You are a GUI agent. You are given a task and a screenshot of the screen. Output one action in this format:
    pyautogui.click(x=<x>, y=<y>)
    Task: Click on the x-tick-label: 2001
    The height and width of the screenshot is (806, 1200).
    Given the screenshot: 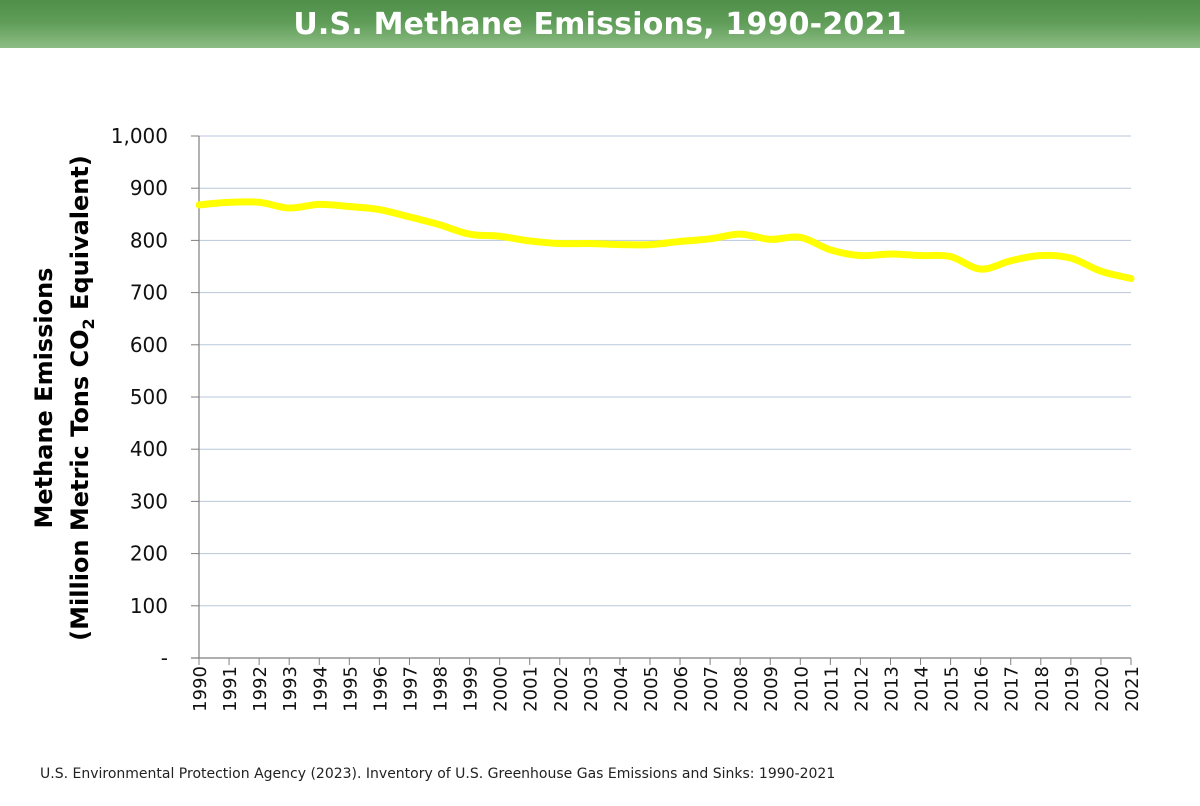 What is the action you would take?
    pyautogui.click(x=531, y=689)
    